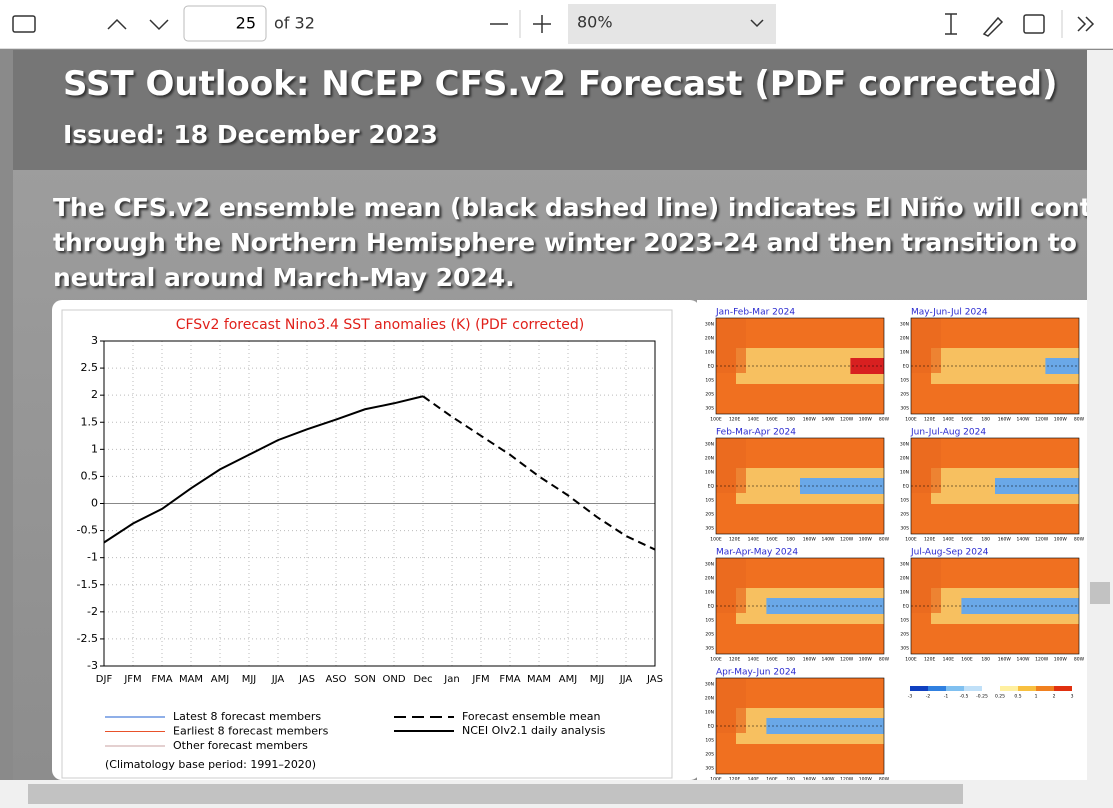  Describe the element at coordinates (92, 665) in the screenshot. I see `y-tick-label: -3` at that location.